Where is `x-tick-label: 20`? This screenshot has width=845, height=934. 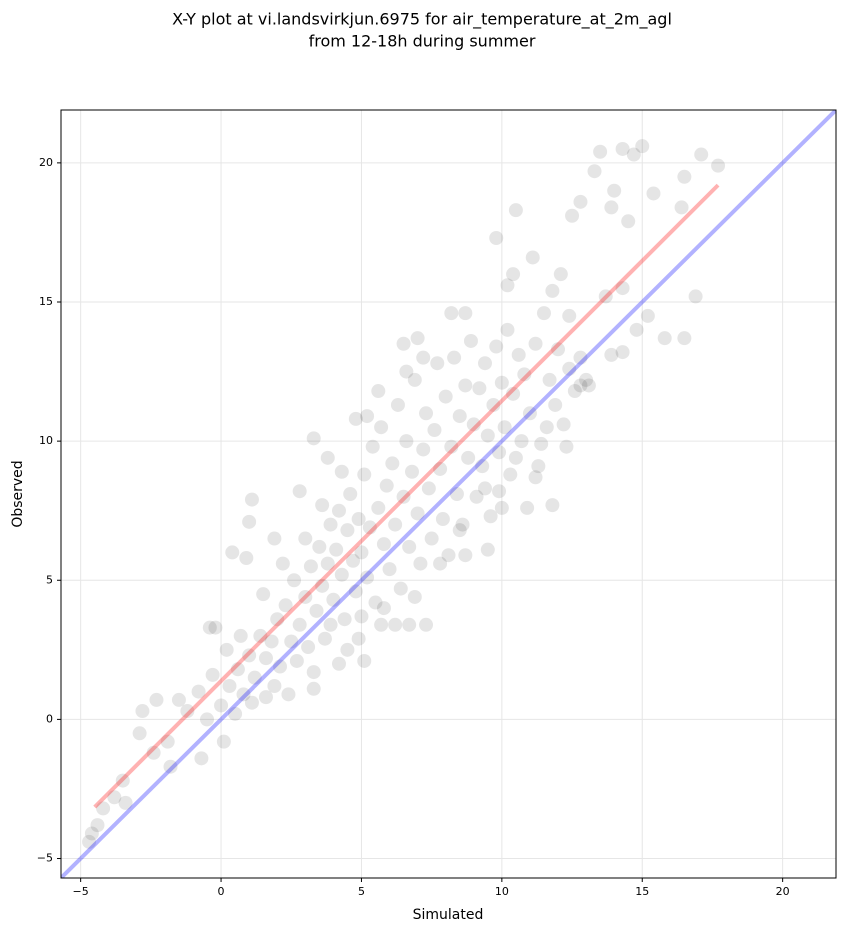
x-tick-label: 20 is located at coordinates (783, 891).